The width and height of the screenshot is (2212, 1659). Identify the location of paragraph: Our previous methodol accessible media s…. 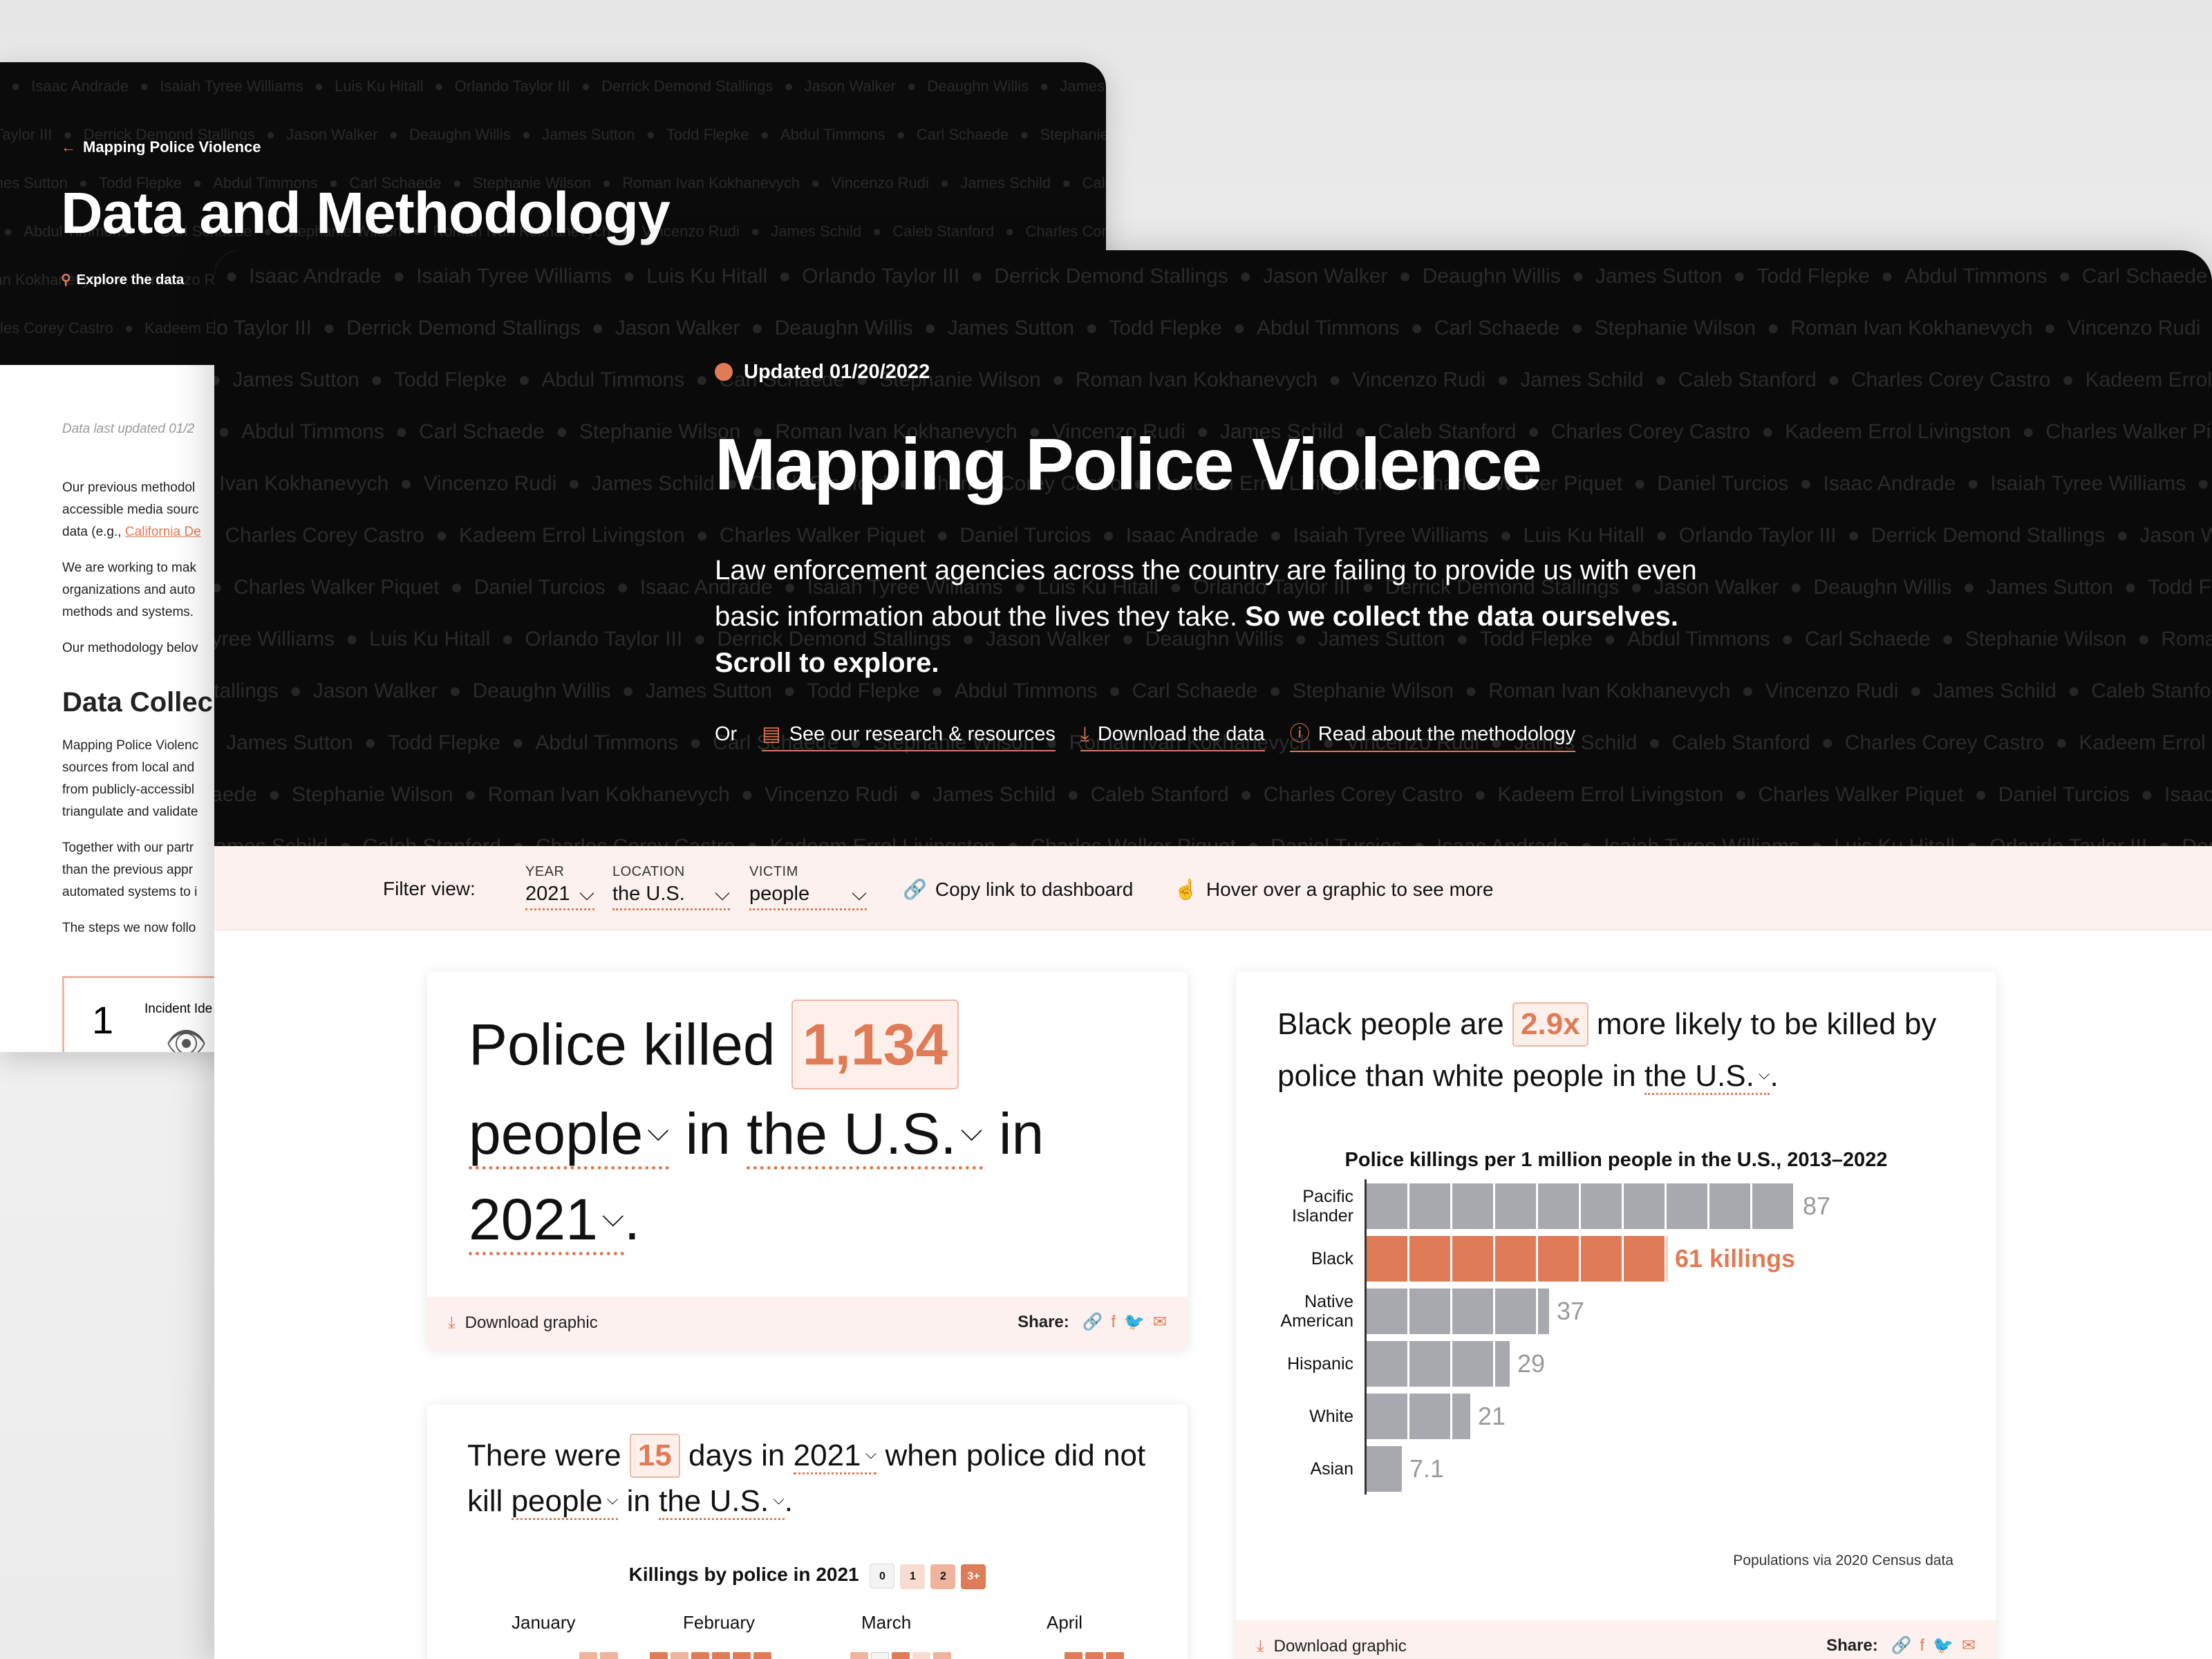
(131, 509).